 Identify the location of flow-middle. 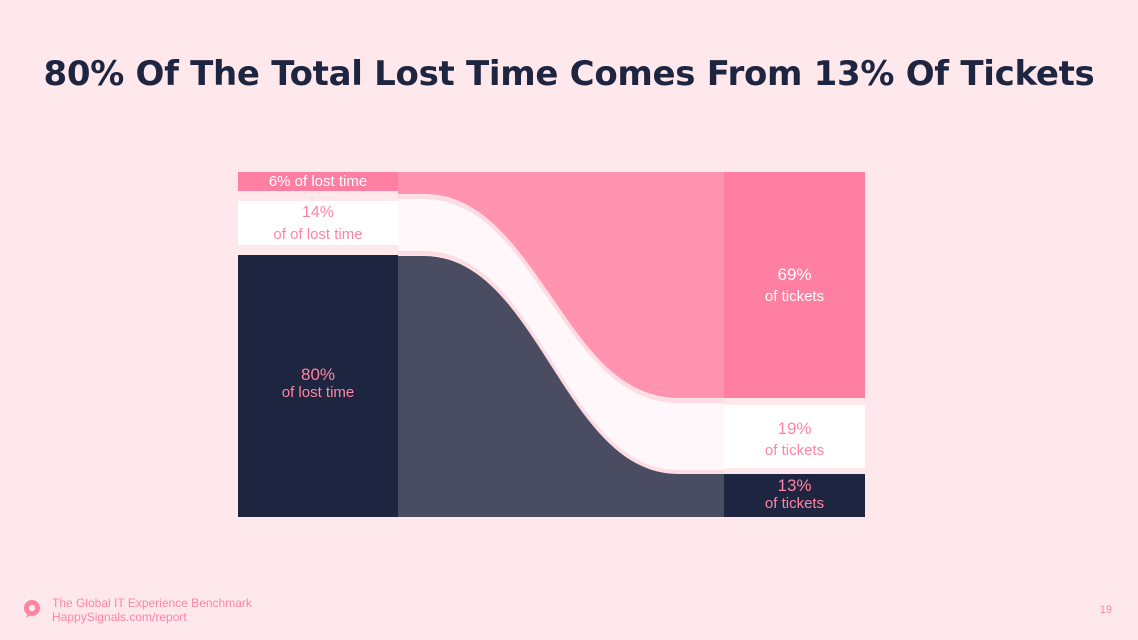
(561, 334).